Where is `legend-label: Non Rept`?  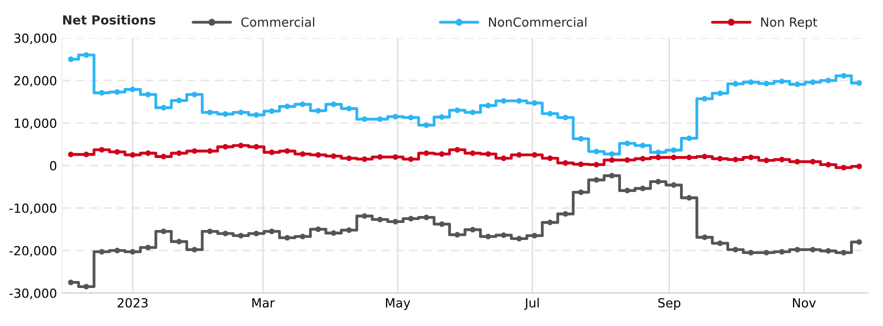
legend-label: Non Rept is located at coordinates (789, 24).